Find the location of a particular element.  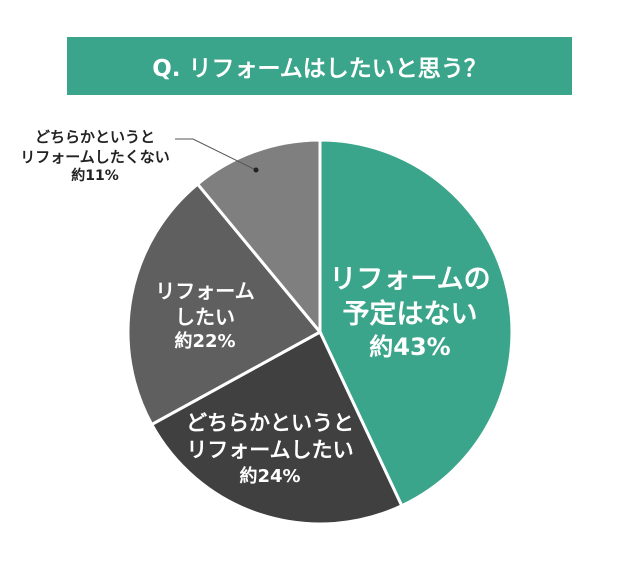

label-line: リフォーム is located at coordinates (205, 291).